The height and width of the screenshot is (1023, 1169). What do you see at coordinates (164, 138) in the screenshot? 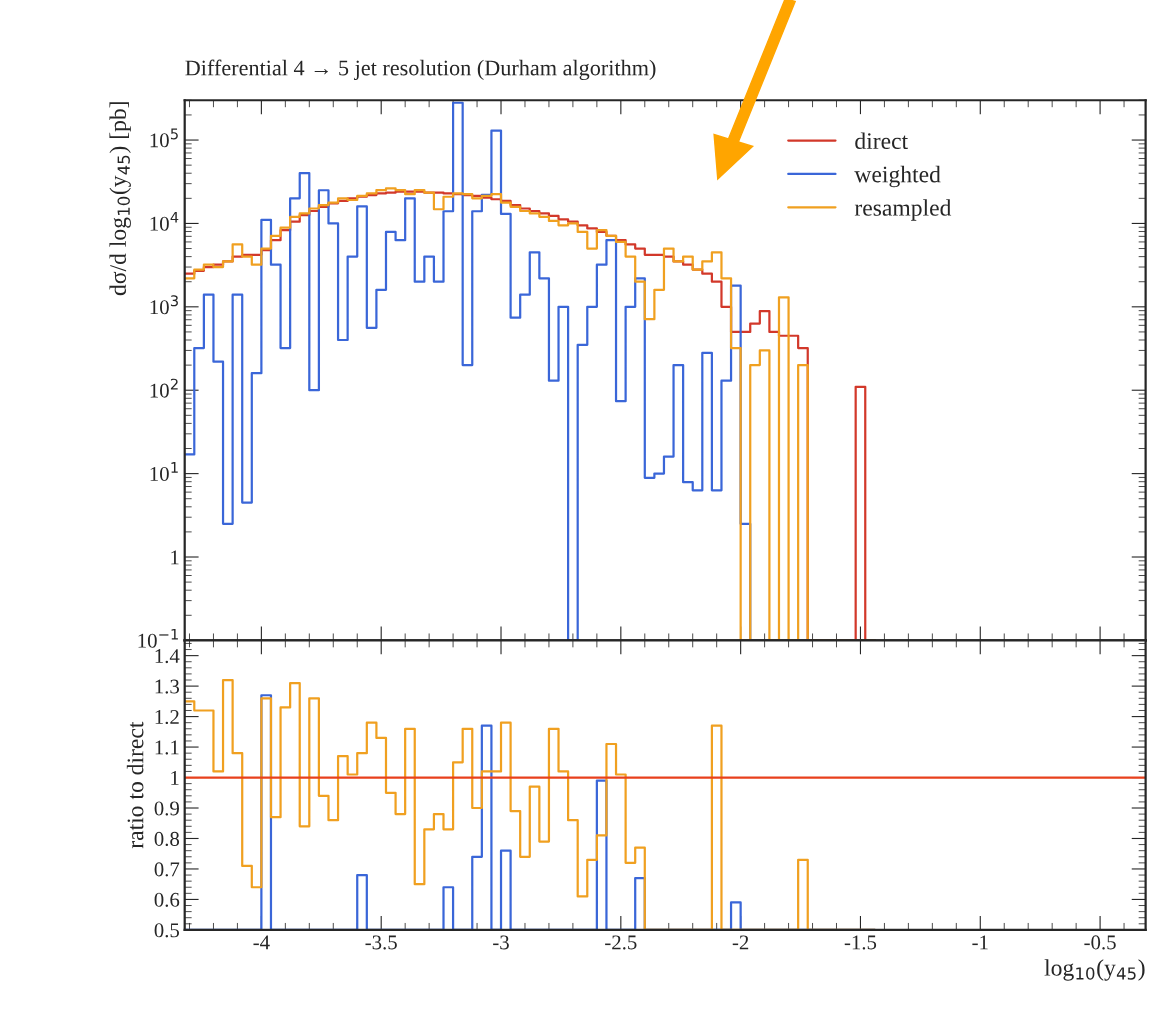
I see `y-tick-label: 10$^{5}$` at bounding box center [164, 138].